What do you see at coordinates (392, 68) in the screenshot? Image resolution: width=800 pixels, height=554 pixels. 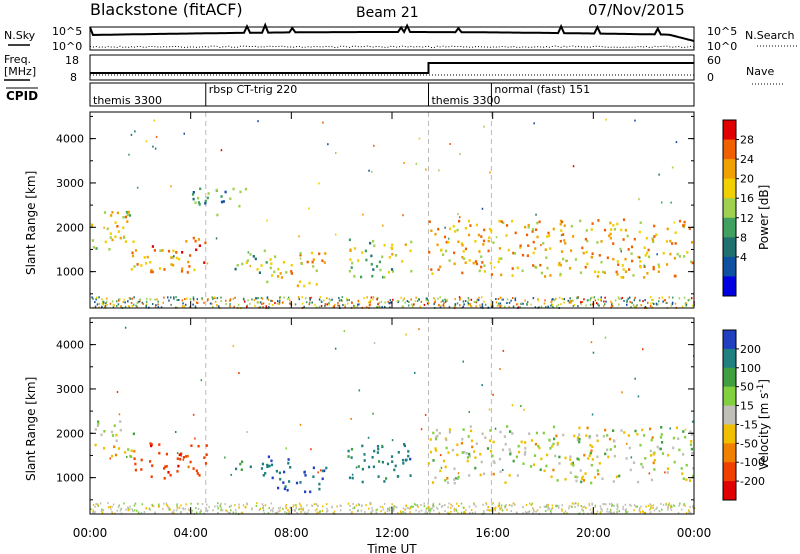 I see `frequency-line` at bounding box center [392, 68].